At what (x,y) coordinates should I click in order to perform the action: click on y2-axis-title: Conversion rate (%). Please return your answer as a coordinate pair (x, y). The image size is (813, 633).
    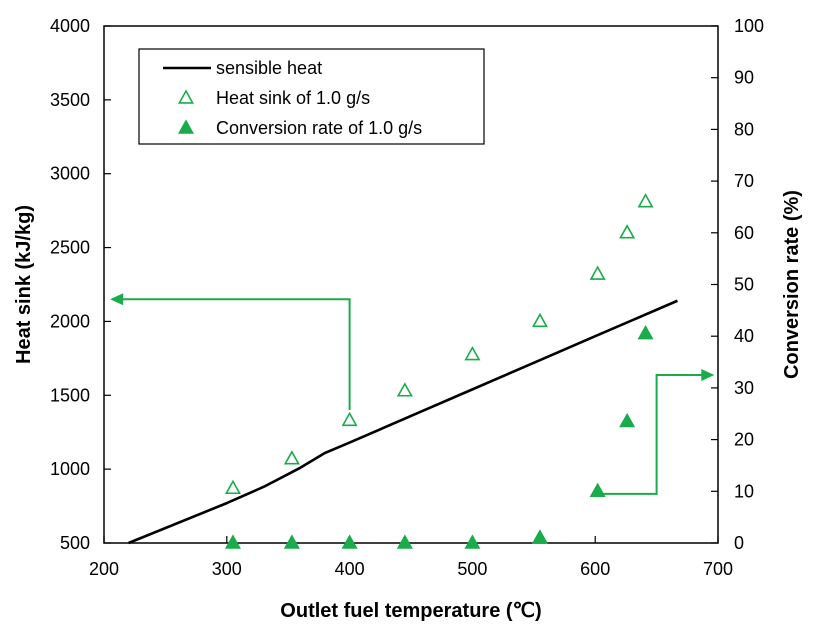
    Looking at the image, I should click on (792, 284).